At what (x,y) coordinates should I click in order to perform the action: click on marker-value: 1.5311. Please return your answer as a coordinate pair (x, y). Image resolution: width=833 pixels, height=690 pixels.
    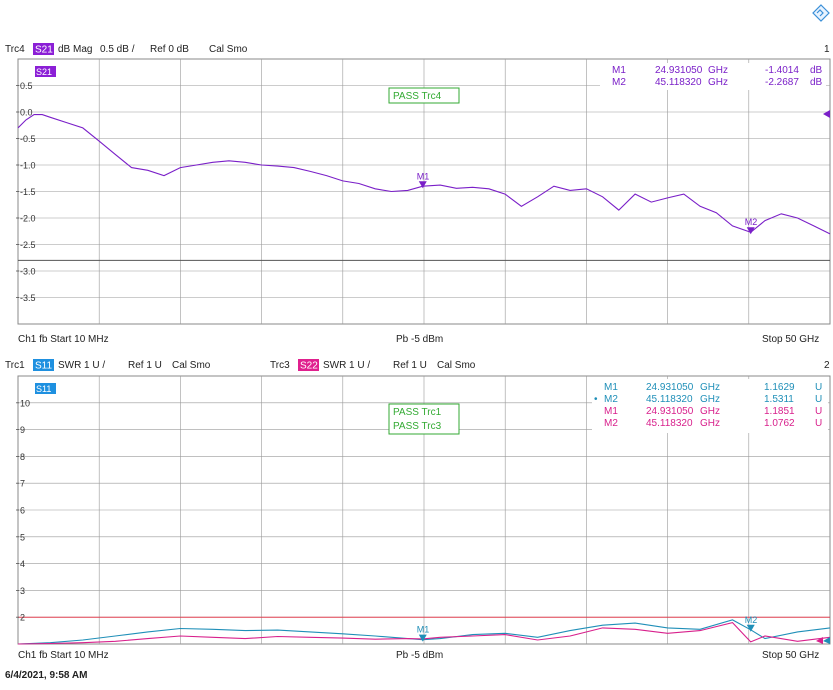
    Looking at the image, I should click on (779, 399).